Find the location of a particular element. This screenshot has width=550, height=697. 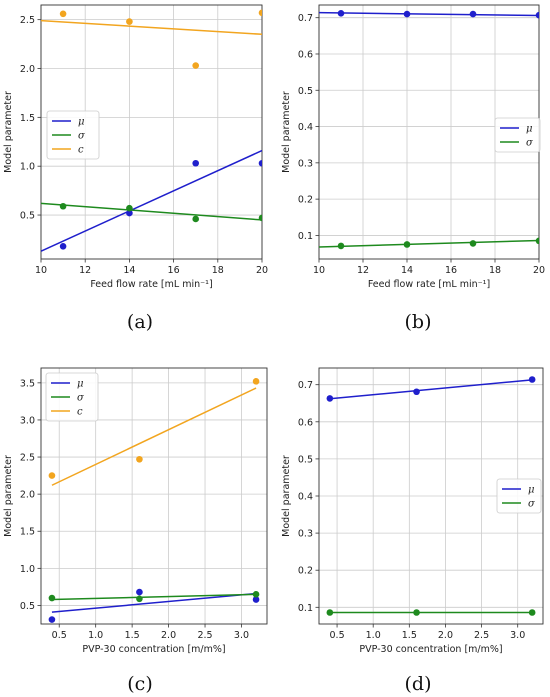

y-tick-label: 3.5 is located at coordinates (27, 383).